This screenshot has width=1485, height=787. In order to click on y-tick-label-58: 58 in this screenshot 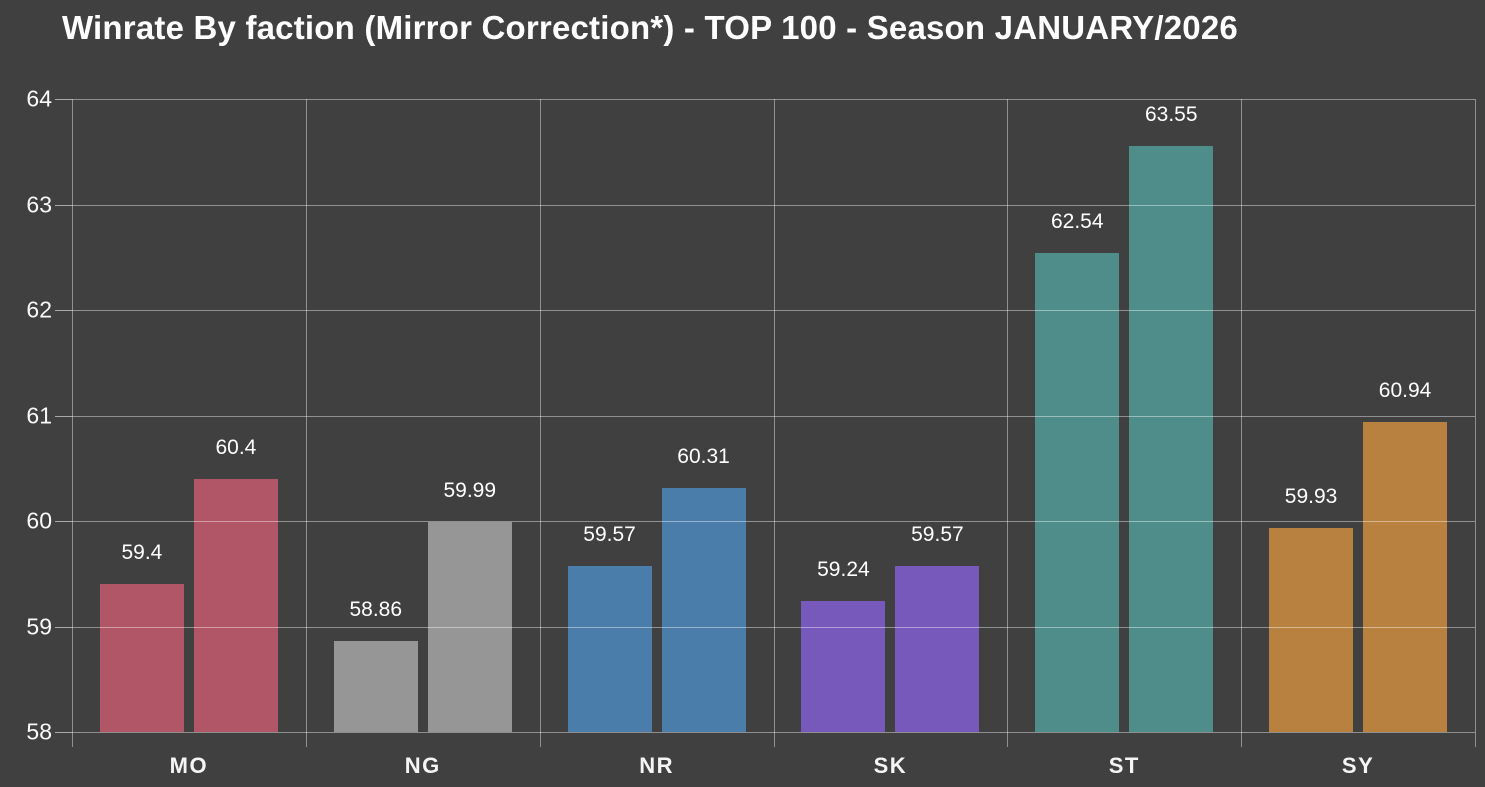, I will do `click(39, 731)`.